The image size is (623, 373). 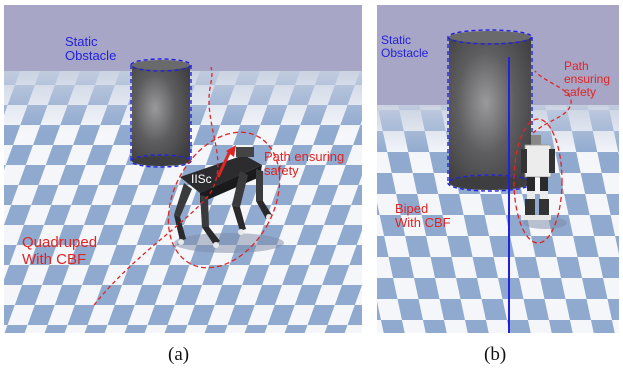 What do you see at coordinates (538, 177) in the screenshot?
I see `biped-robot` at bounding box center [538, 177].